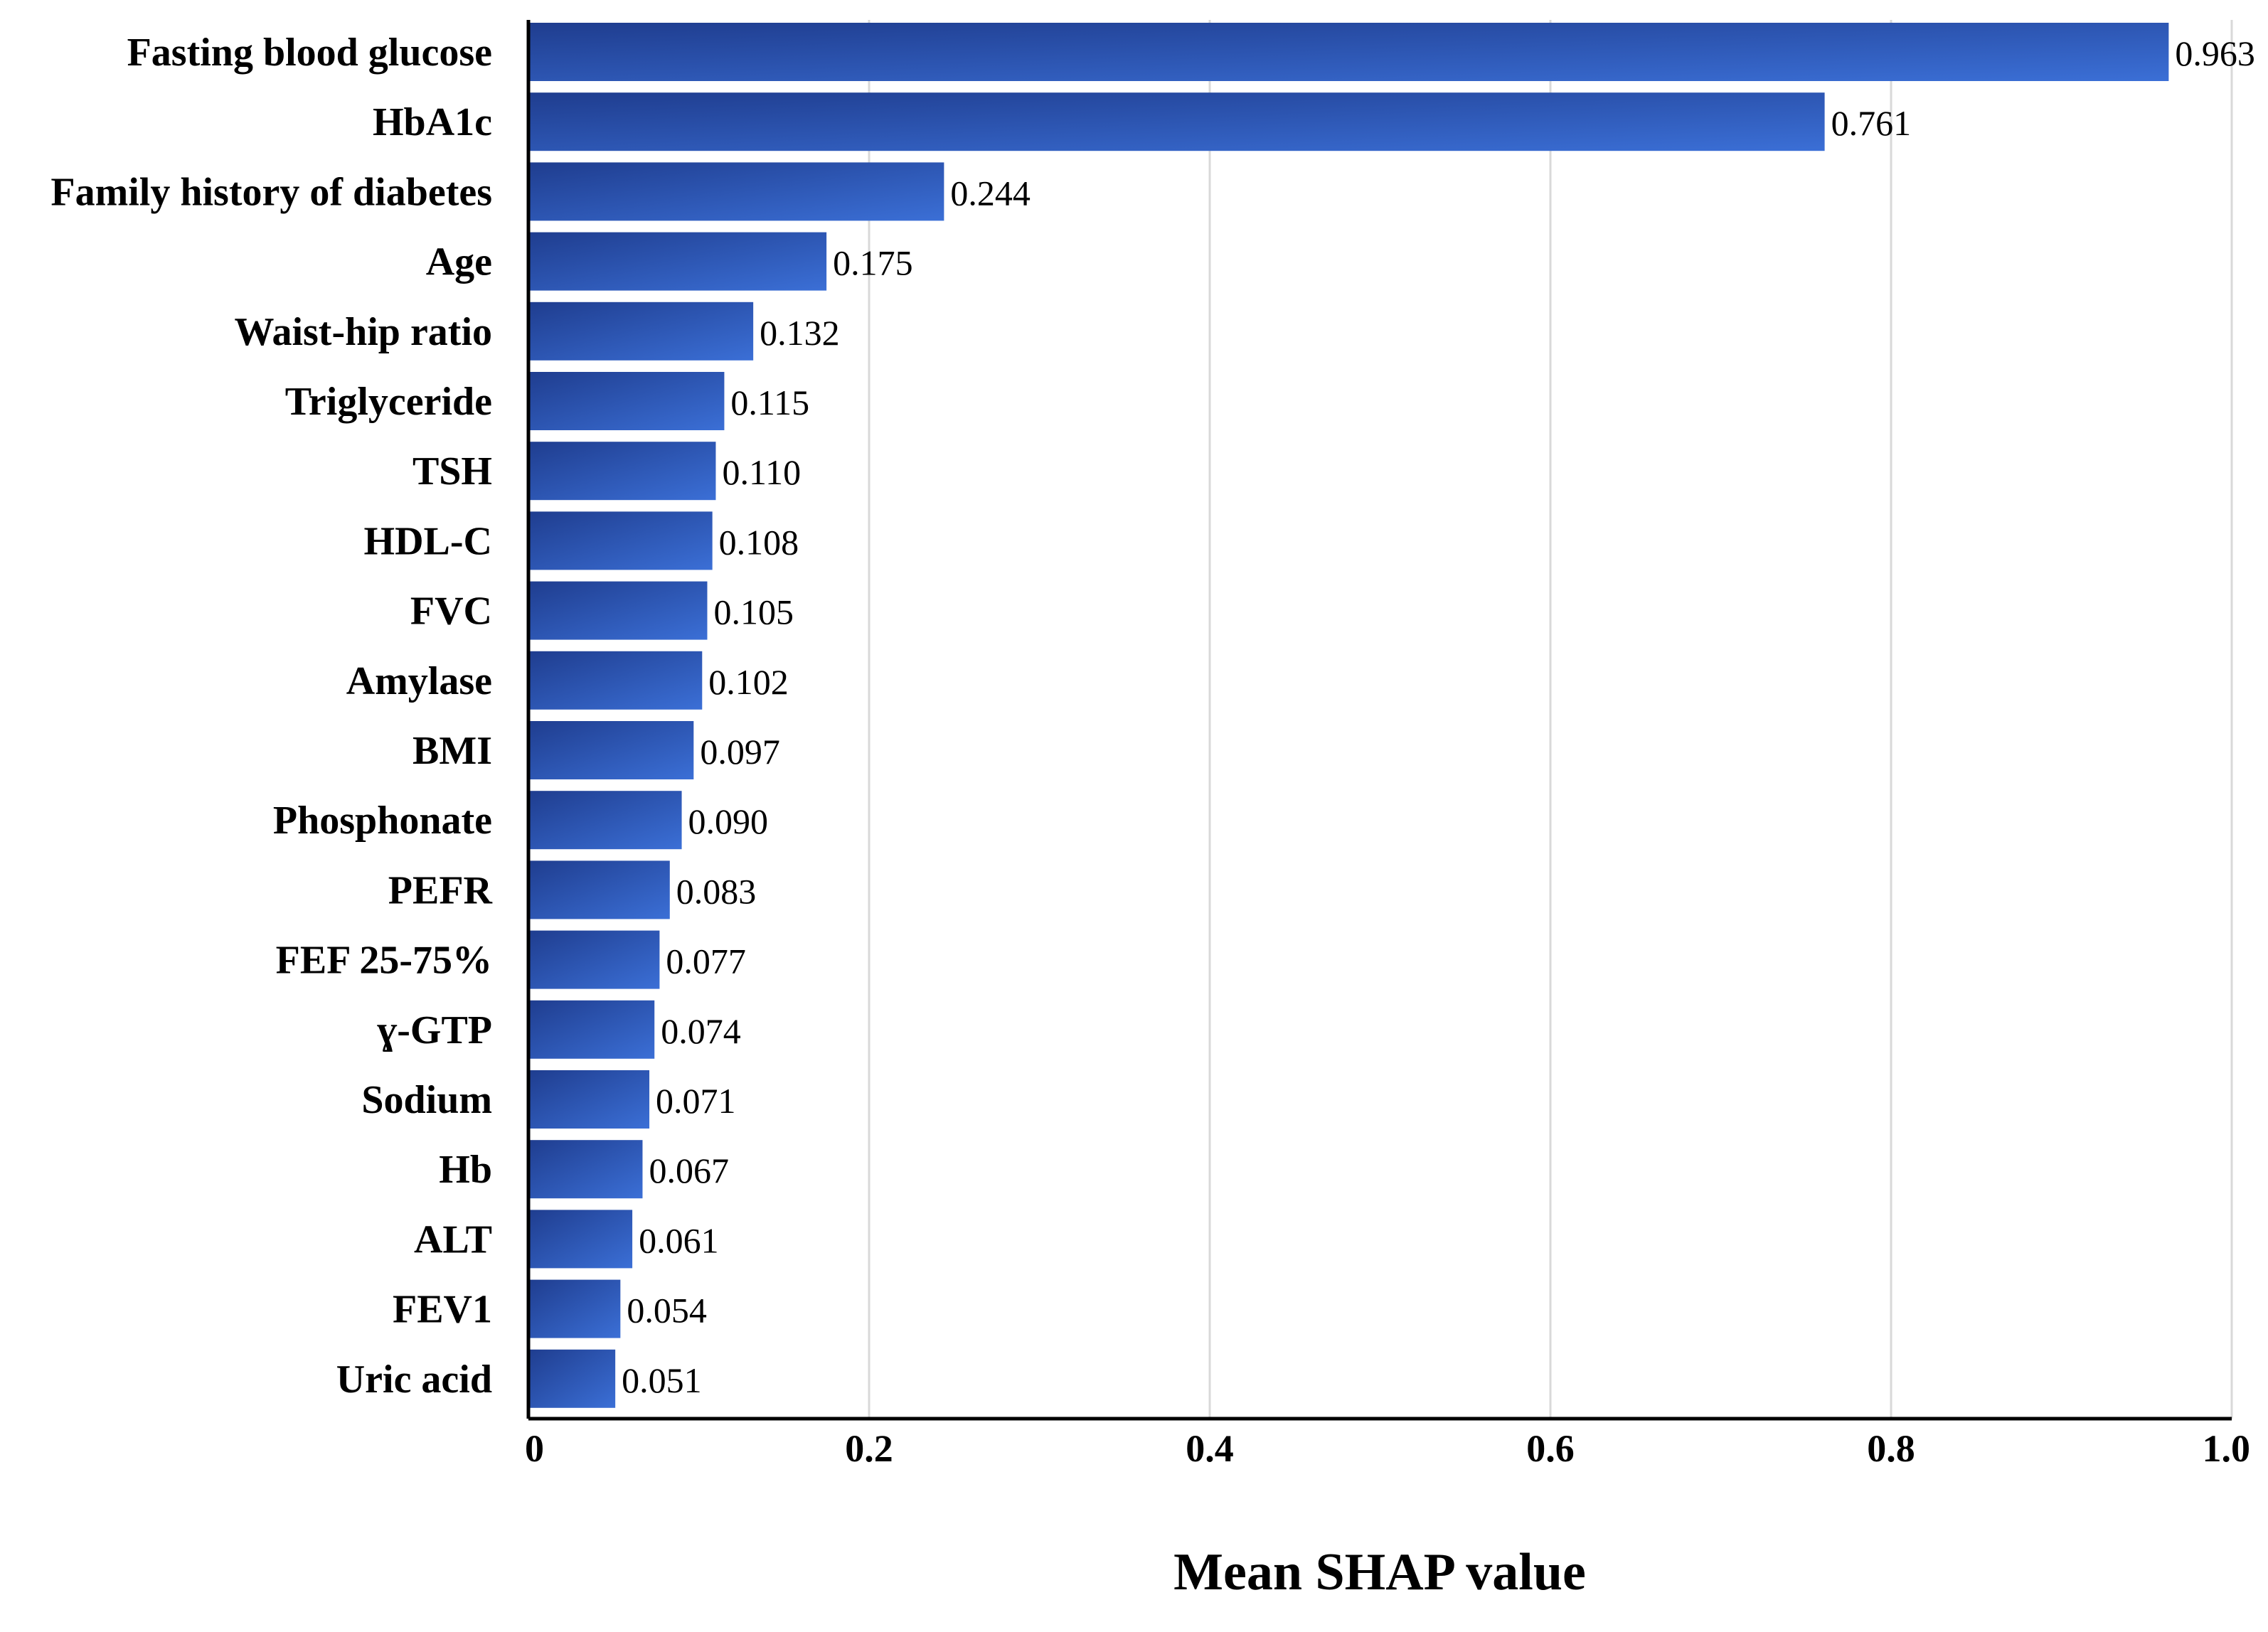  I want to click on value-label-10: 0.097, so click(739, 752).